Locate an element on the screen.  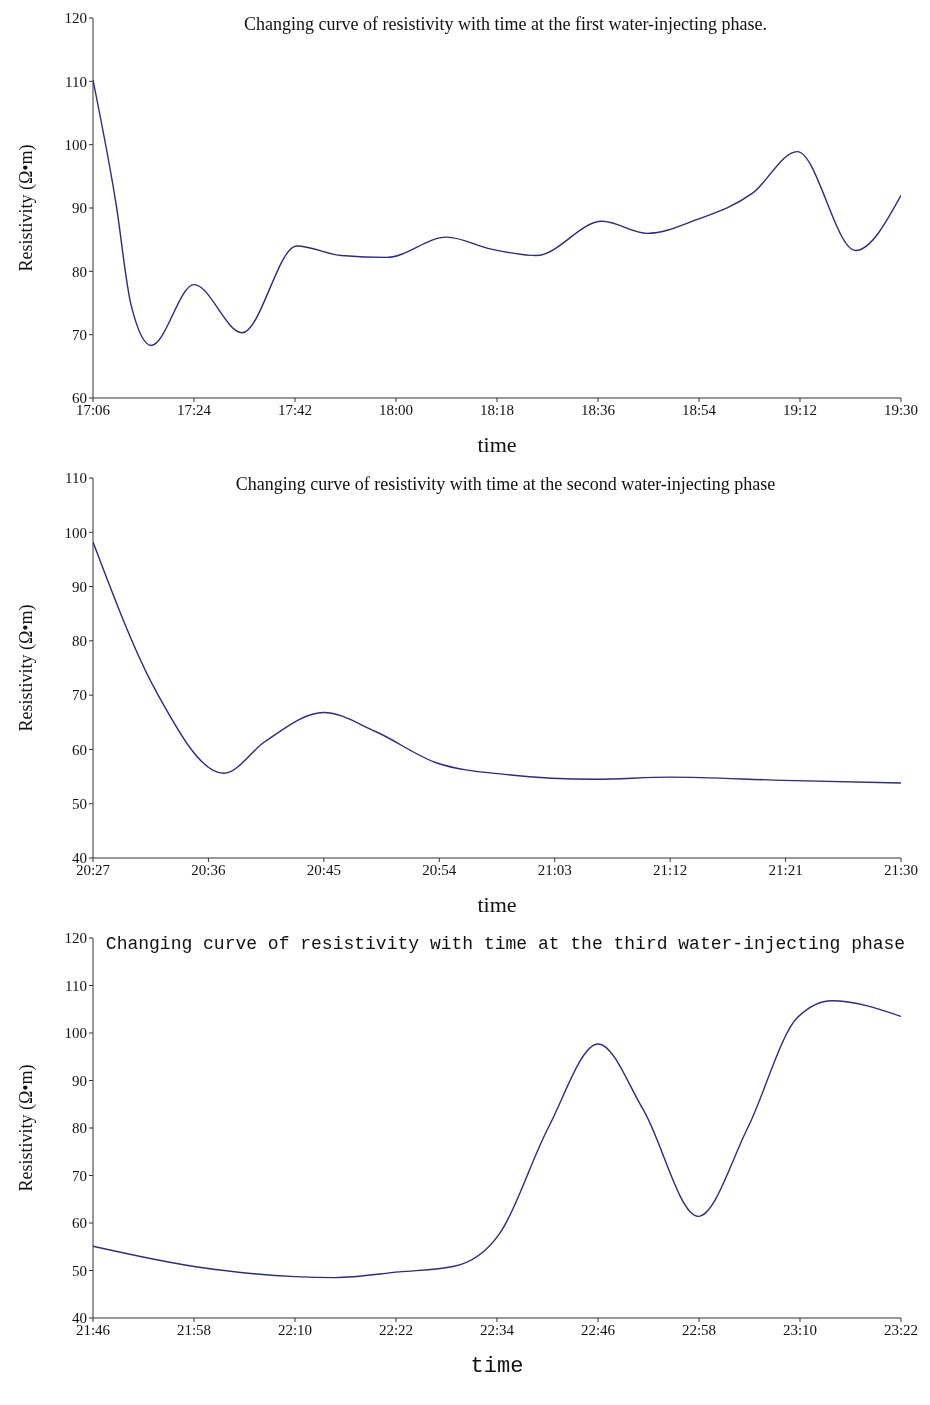
x-tick-label: 20:54 is located at coordinates (439, 869).